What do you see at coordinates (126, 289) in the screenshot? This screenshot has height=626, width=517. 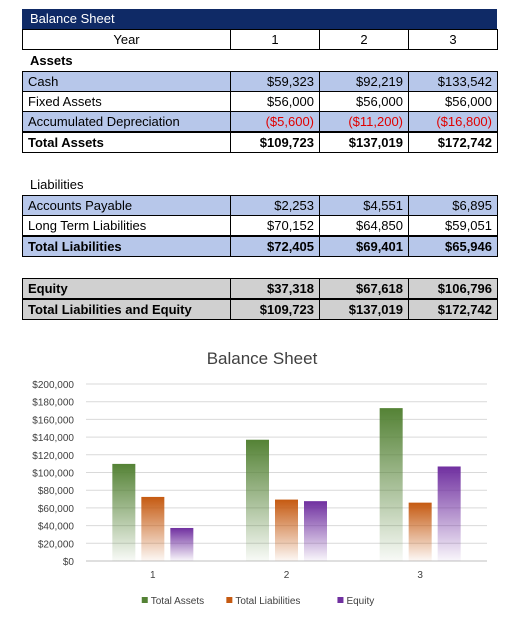 I see `row-label: Equity` at bounding box center [126, 289].